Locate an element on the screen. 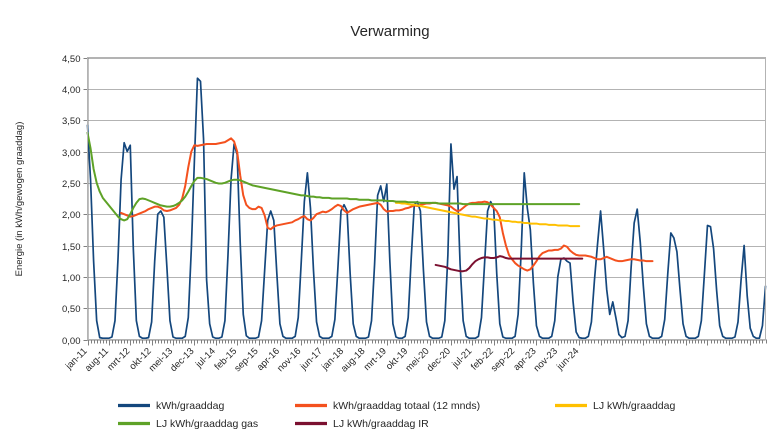 This screenshot has width=780, height=439. legend-label-1: kWh/graaddag totaal (12 mnds) is located at coordinates (406, 406).